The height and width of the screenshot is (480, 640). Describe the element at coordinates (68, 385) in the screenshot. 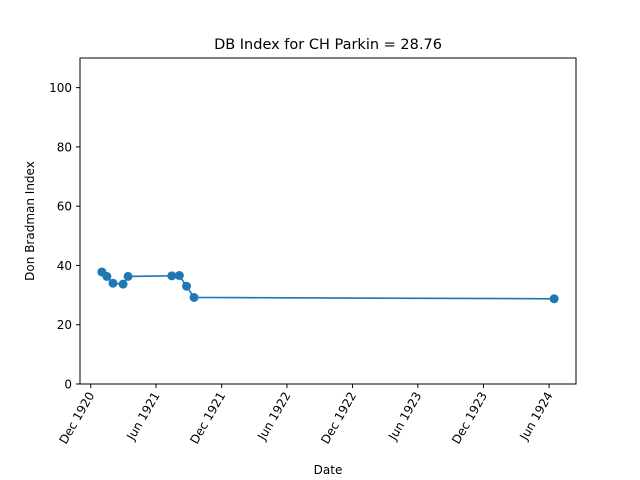

I see `y-tick-label: 0` at that location.